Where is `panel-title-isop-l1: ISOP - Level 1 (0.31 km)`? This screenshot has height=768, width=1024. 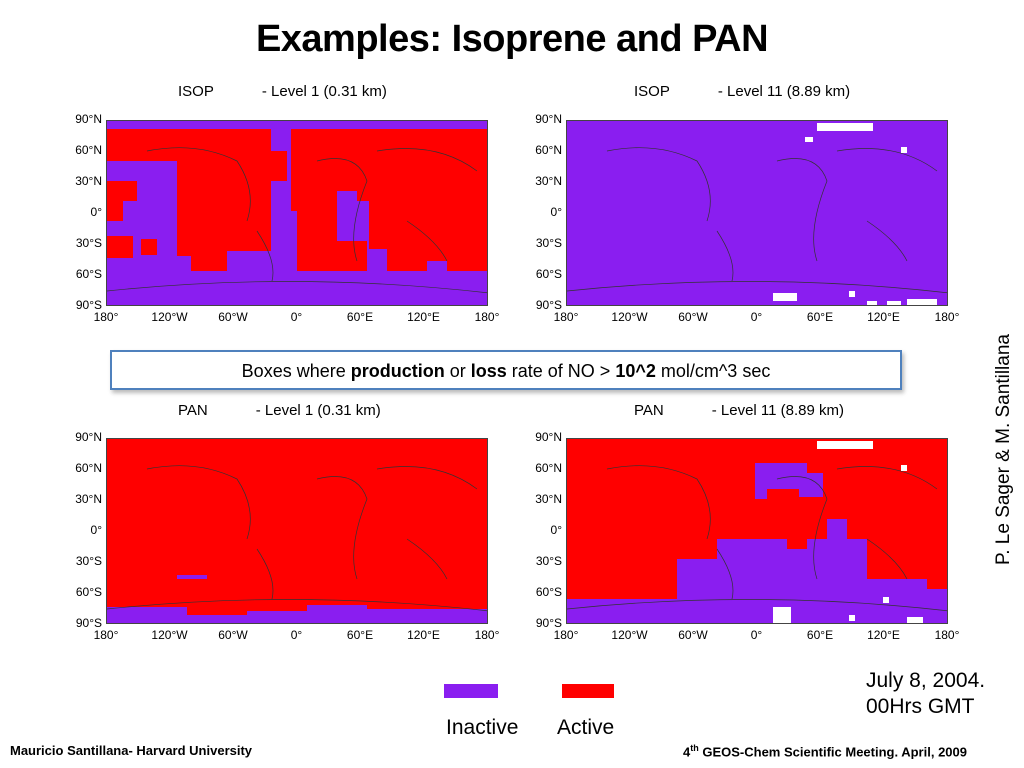 panel-title-isop-l1: ISOP - Level 1 (0.31 km) is located at coordinates (282, 91).